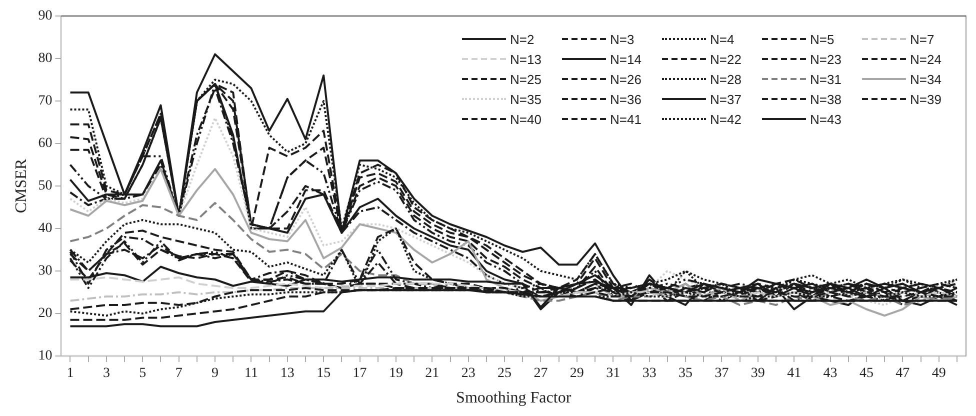  What do you see at coordinates (21, 186) in the screenshot?
I see `y-axis-title: CMSER` at bounding box center [21, 186].